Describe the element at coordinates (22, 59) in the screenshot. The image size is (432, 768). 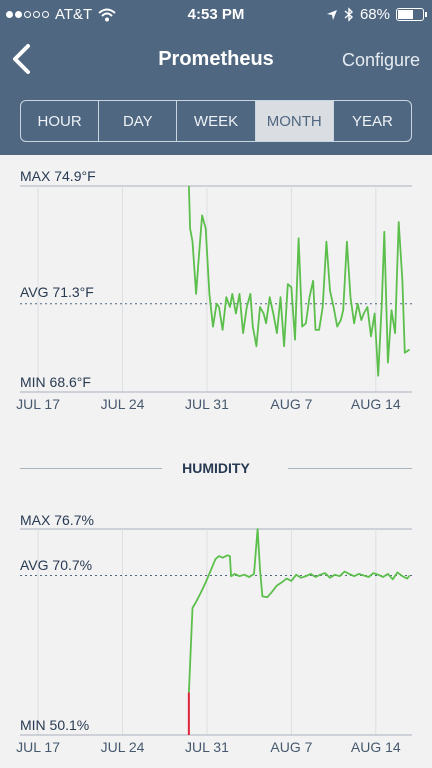
I see `back-chevron-icon` at that location.